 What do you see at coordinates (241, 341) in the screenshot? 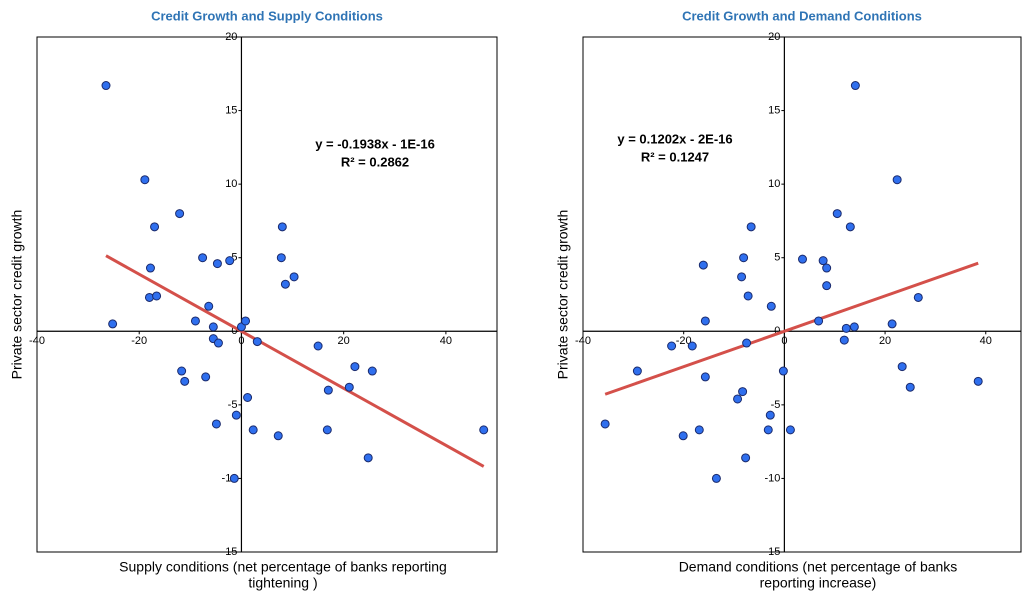
I see `x-tick-label: 0` at bounding box center [241, 341].